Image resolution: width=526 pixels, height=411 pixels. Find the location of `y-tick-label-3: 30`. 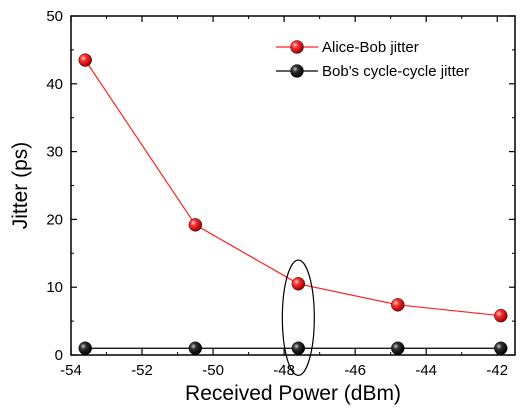

y-tick-label-3: 30 is located at coordinates (54, 152).